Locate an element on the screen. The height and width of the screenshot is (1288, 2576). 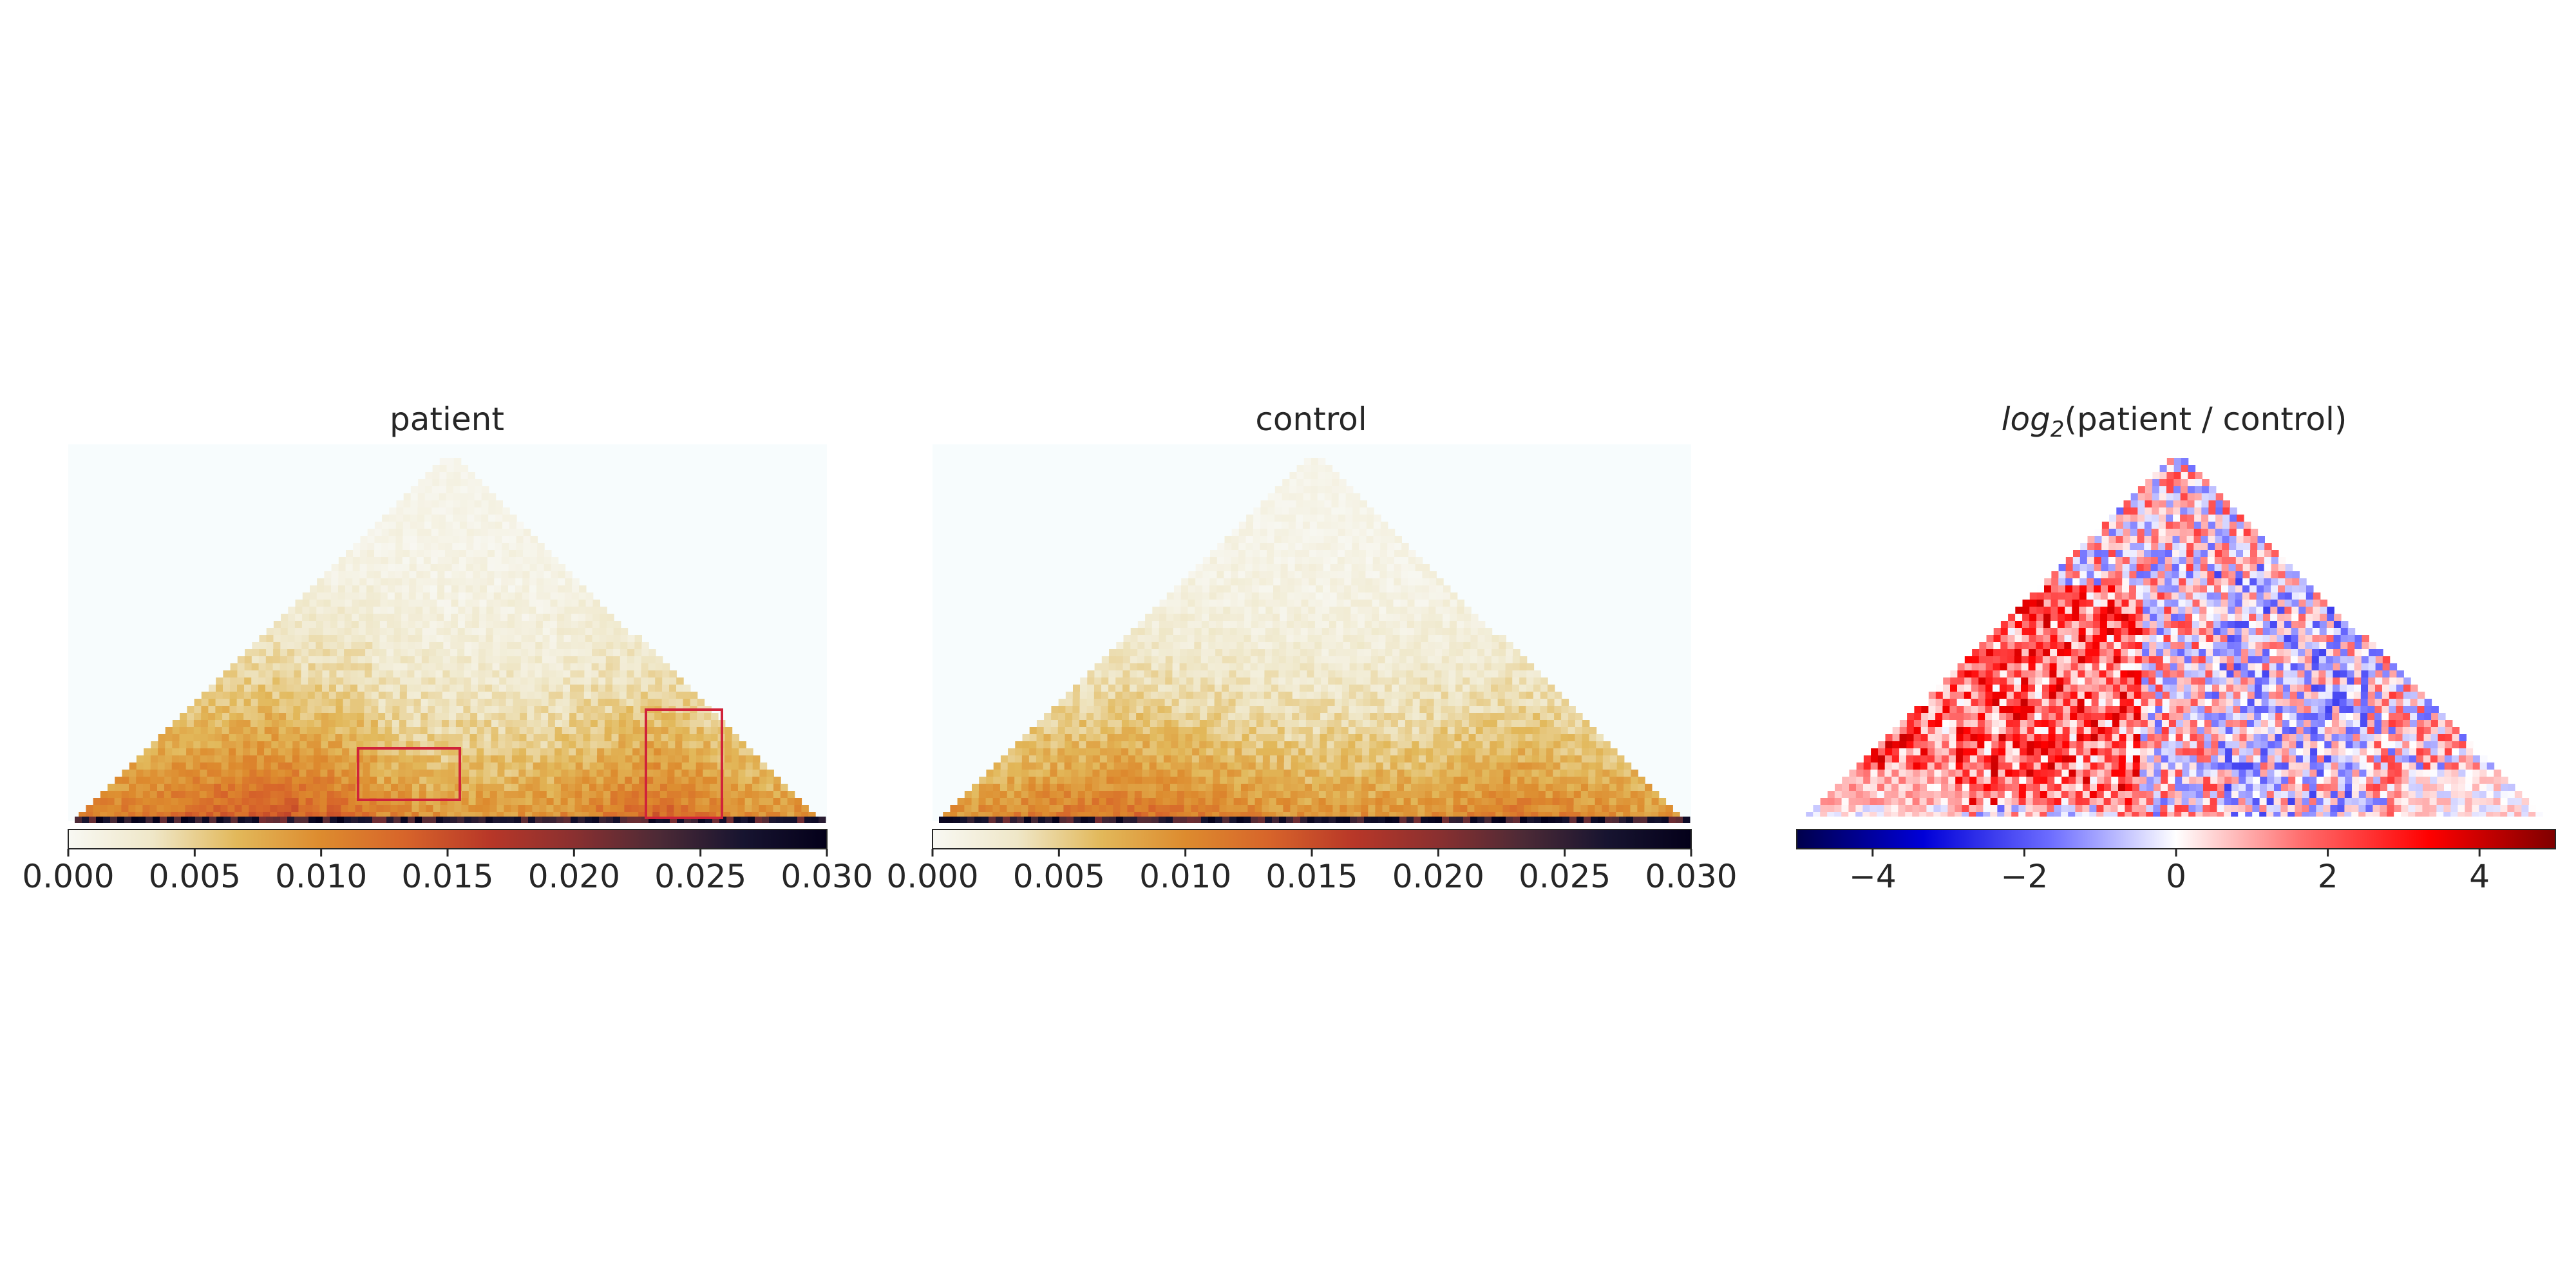
colorbar-tick-label: 0.000 is located at coordinates (68, 877).